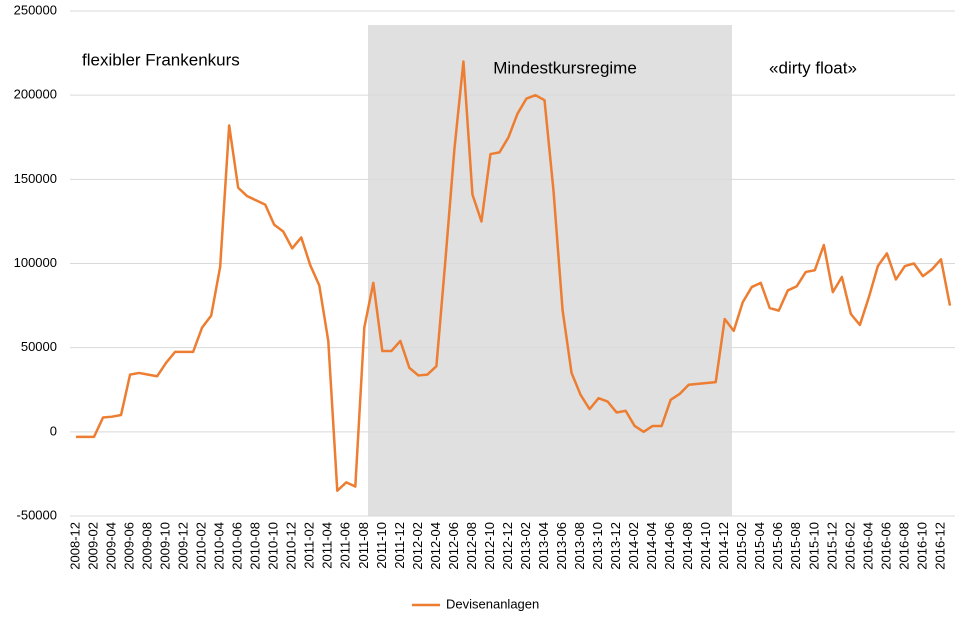 This screenshot has height=618, width=959. Describe the element at coordinates (255, 546) in the screenshot. I see `x-tick-label: 2010-08` at that location.